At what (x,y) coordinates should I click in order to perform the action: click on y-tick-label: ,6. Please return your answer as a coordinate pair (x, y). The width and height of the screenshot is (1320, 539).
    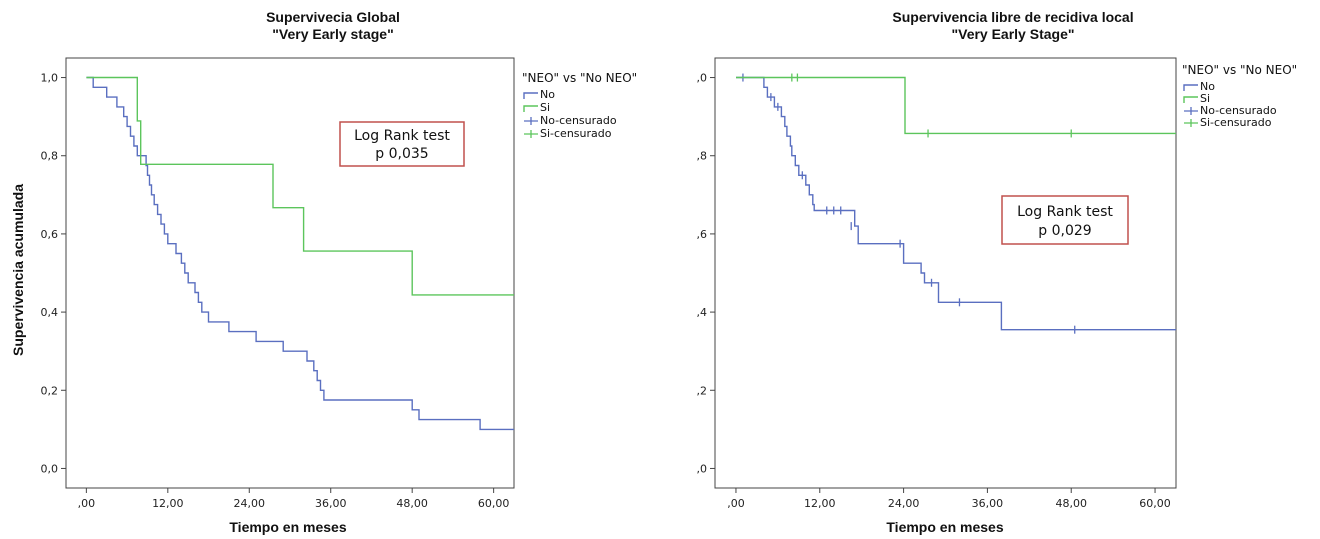
    Looking at the image, I should click on (702, 234).